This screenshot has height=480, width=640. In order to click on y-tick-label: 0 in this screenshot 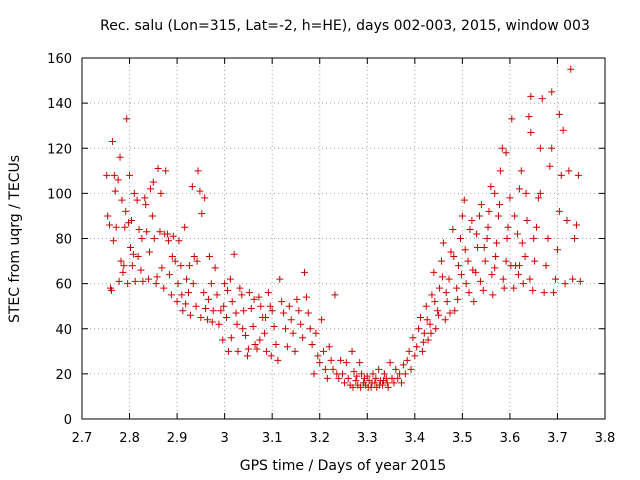, I will do `click(68, 420)`.